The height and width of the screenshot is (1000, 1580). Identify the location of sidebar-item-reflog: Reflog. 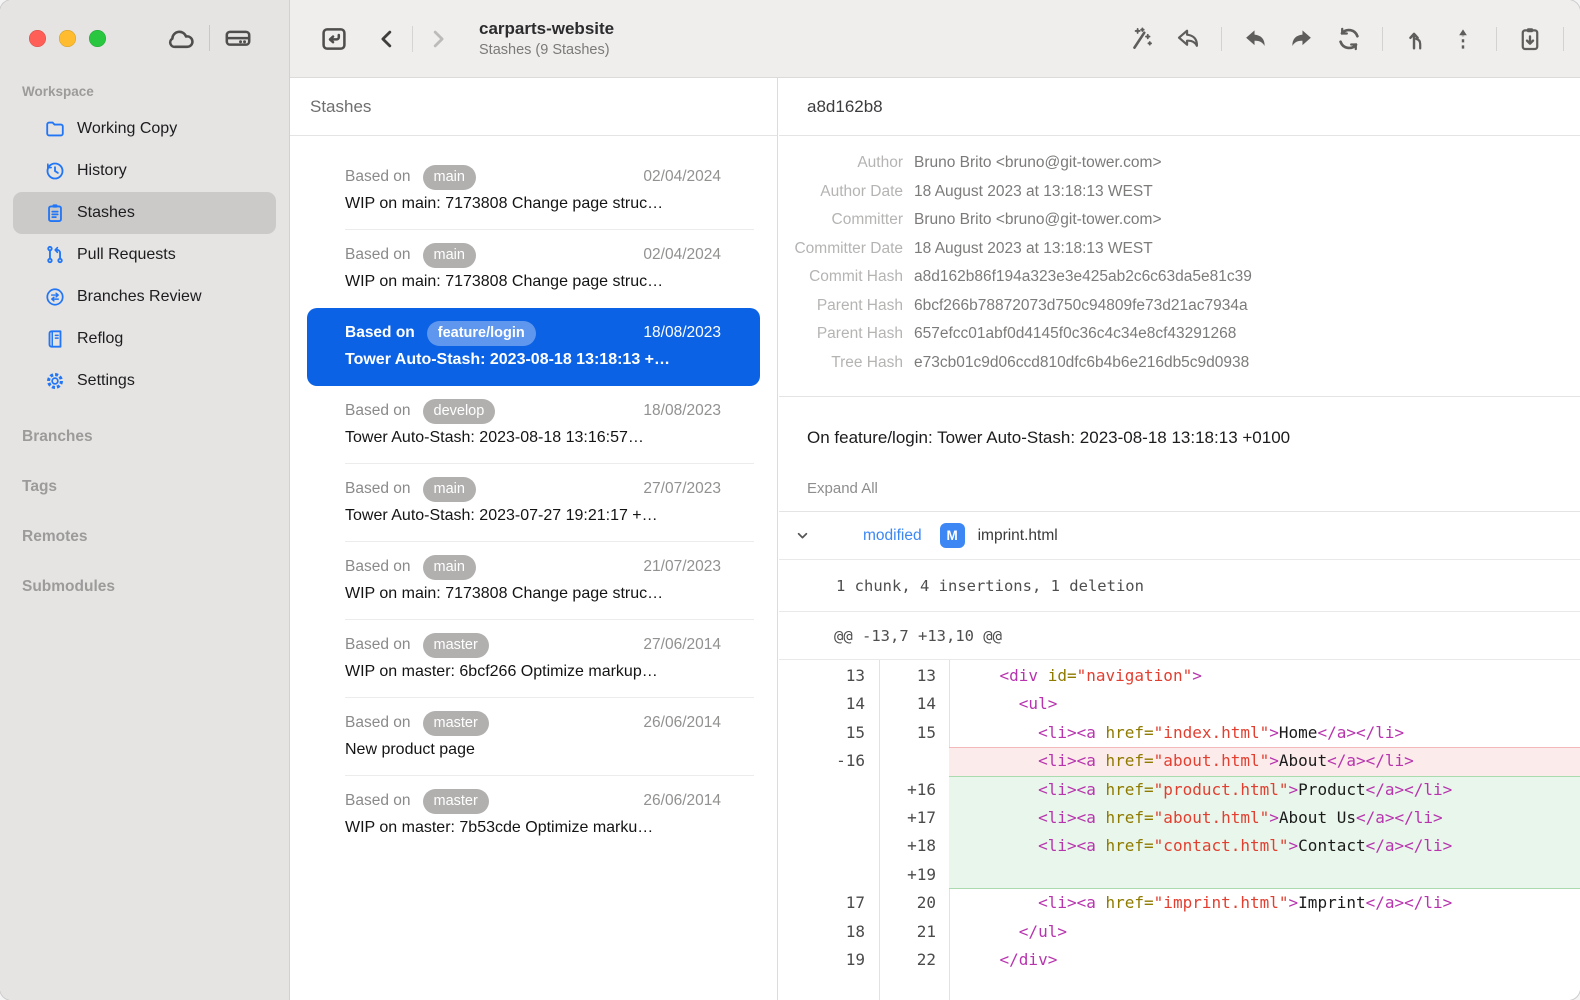
(144, 339).